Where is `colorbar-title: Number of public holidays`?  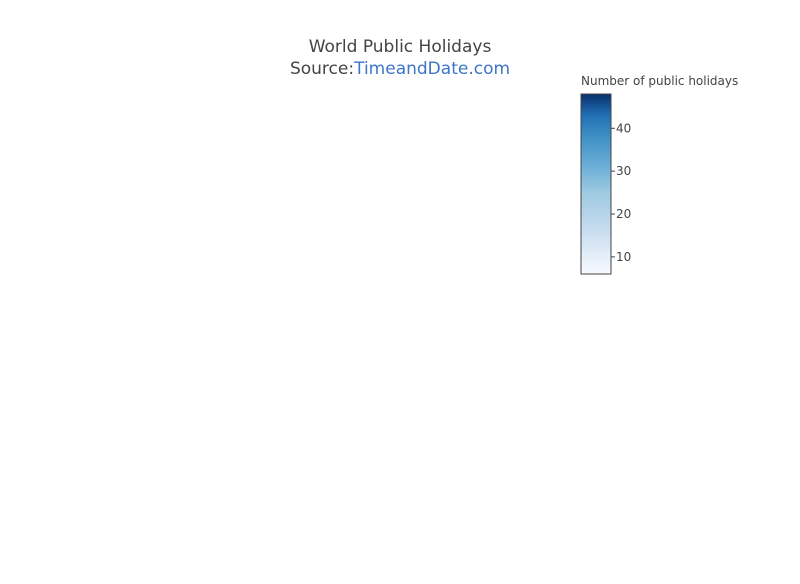 colorbar-title: Number of public holidays is located at coordinates (660, 81).